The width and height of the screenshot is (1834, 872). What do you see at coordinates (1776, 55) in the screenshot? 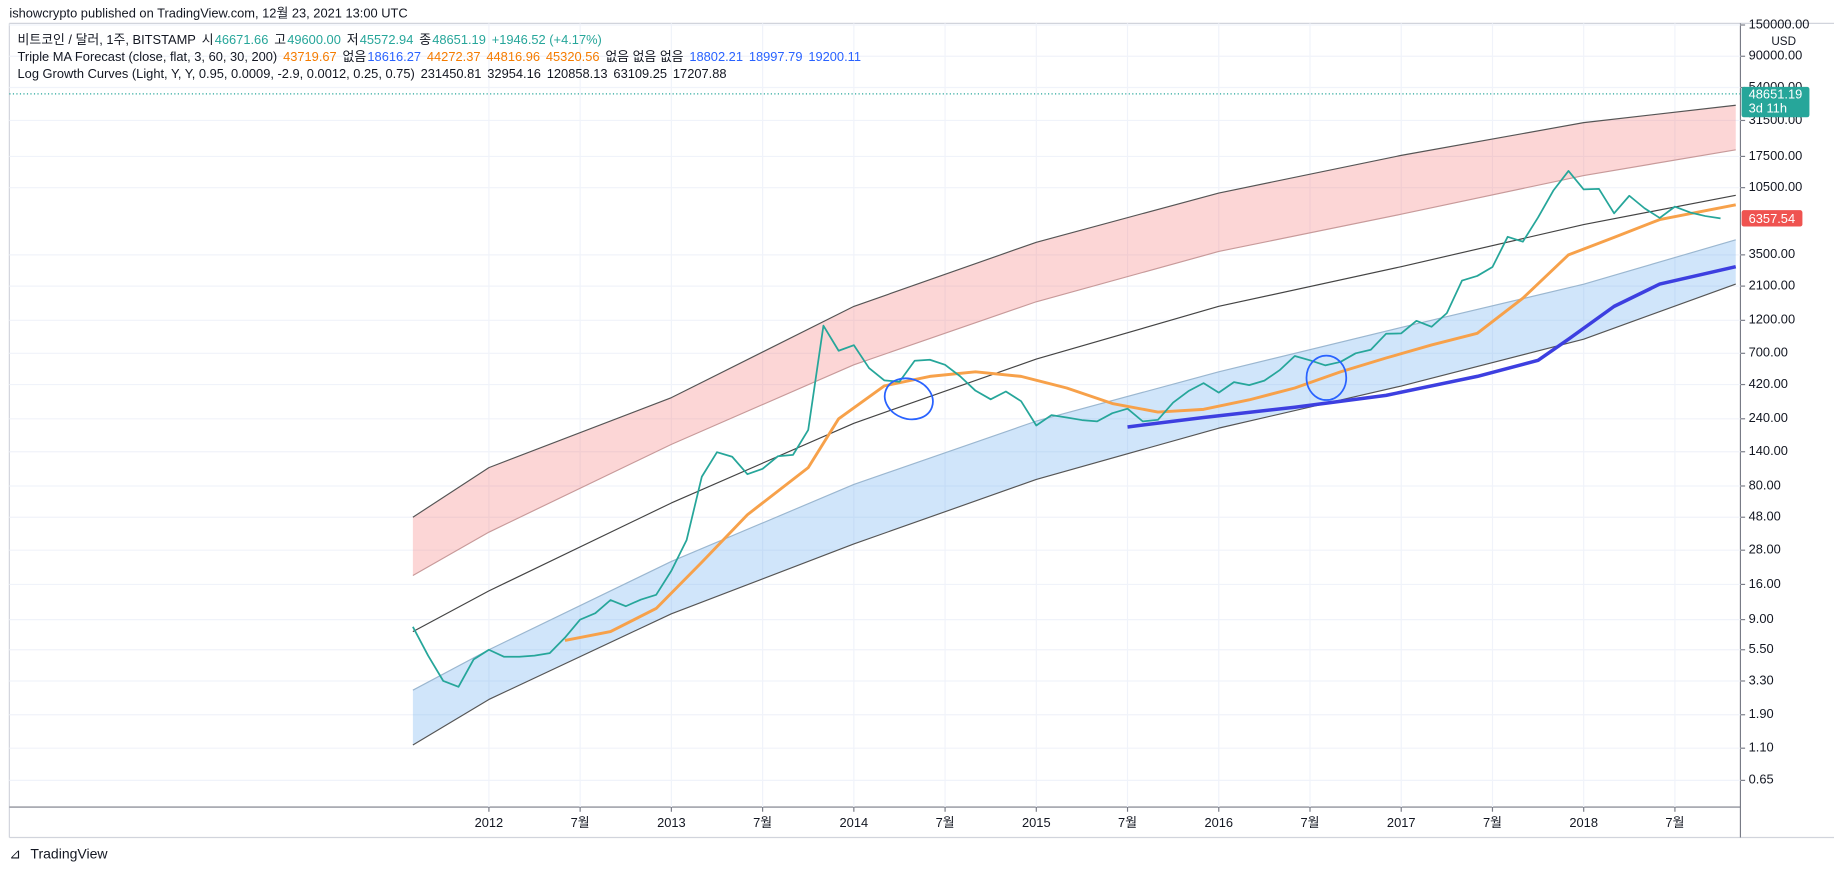
I see `y-tick-label: 90000.00` at bounding box center [1776, 55].